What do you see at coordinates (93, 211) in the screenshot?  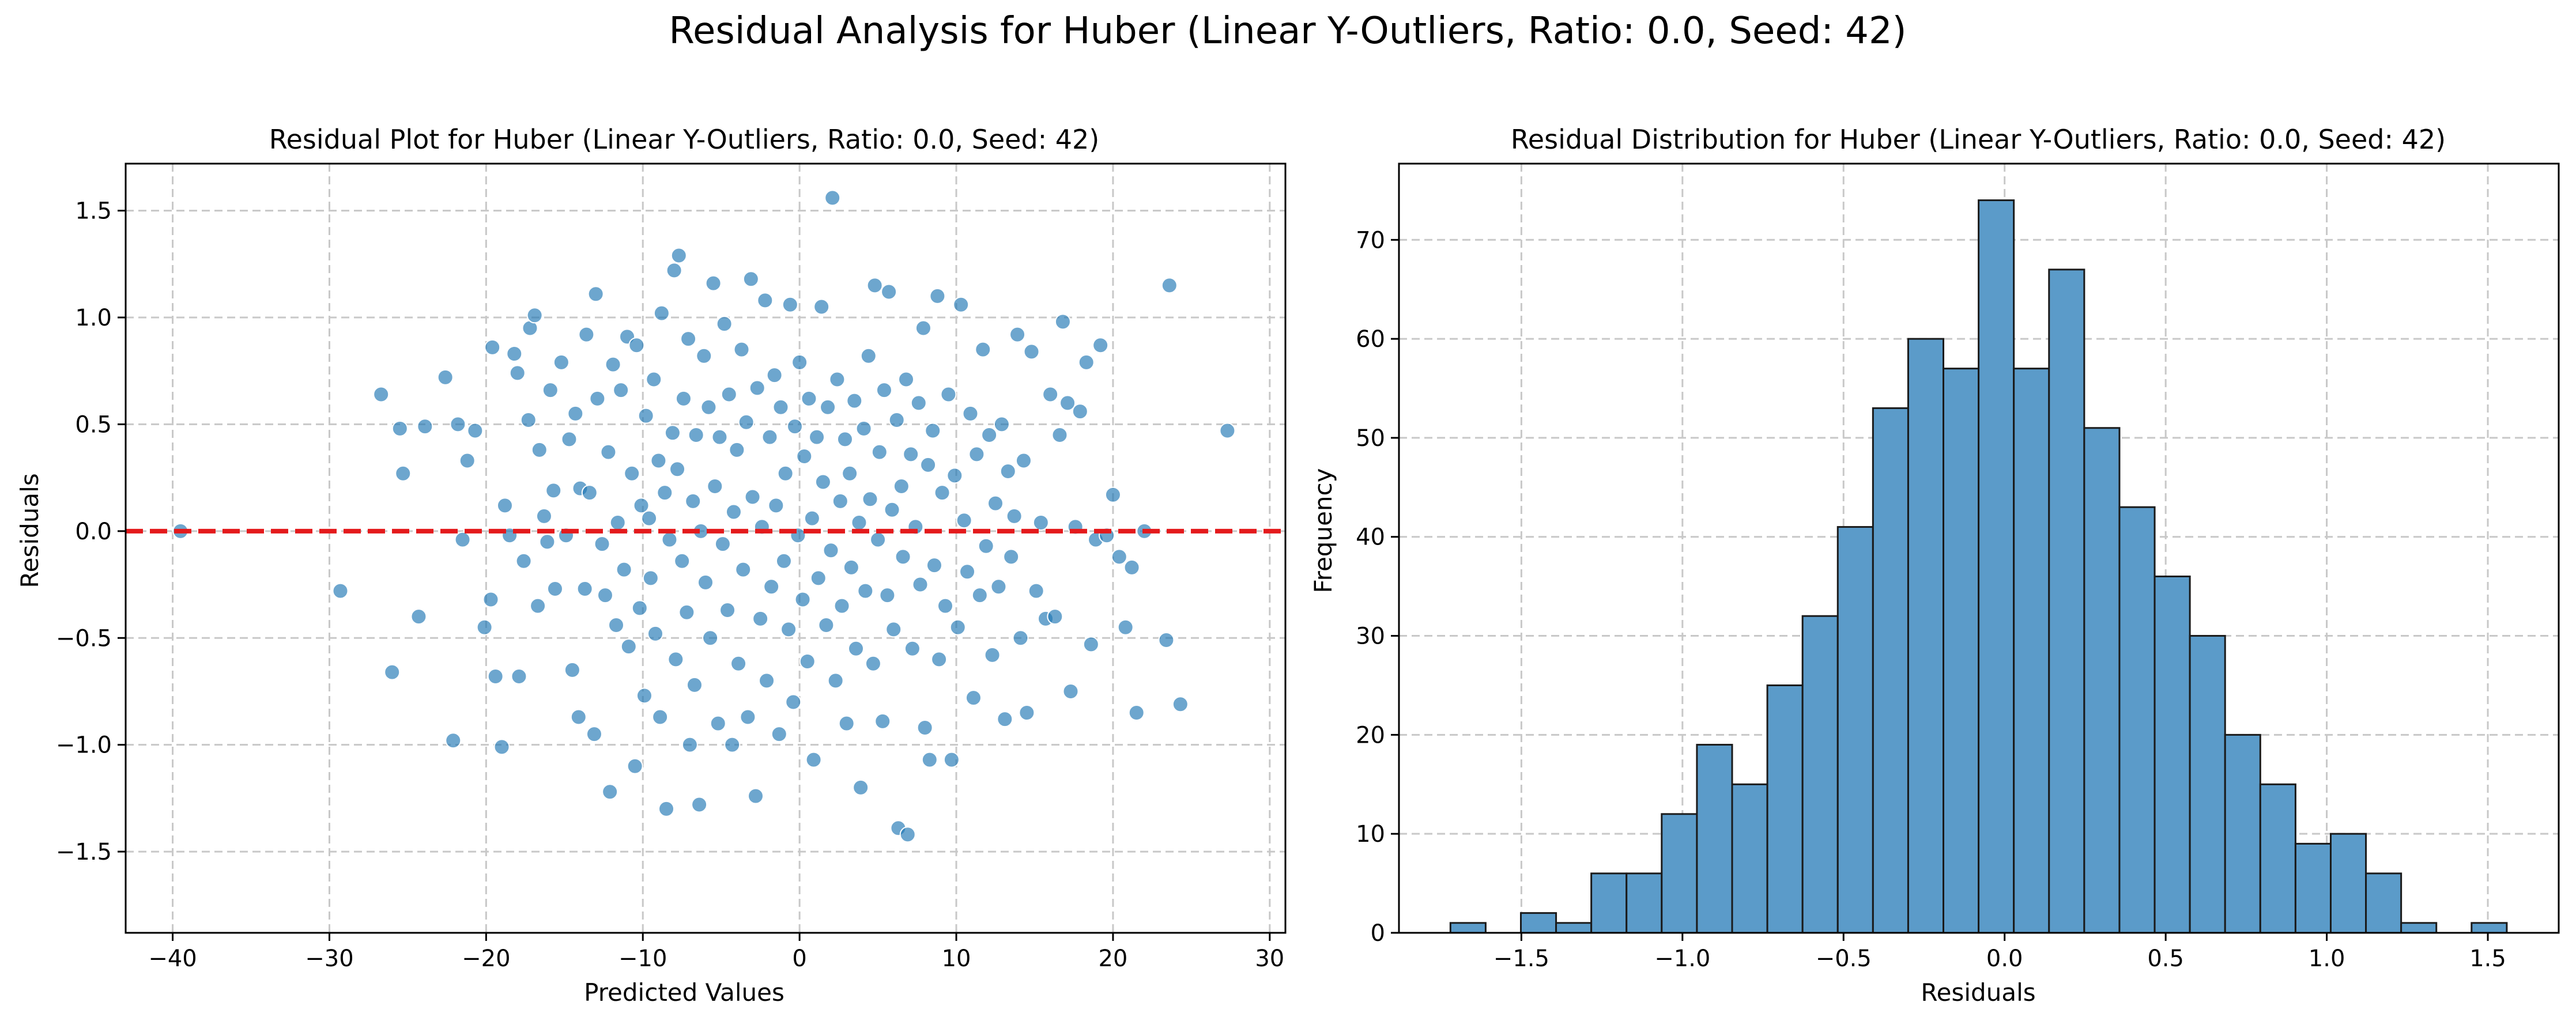 I see `scatter-y-tick-label: 1.5` at bounding box center [93, 211].